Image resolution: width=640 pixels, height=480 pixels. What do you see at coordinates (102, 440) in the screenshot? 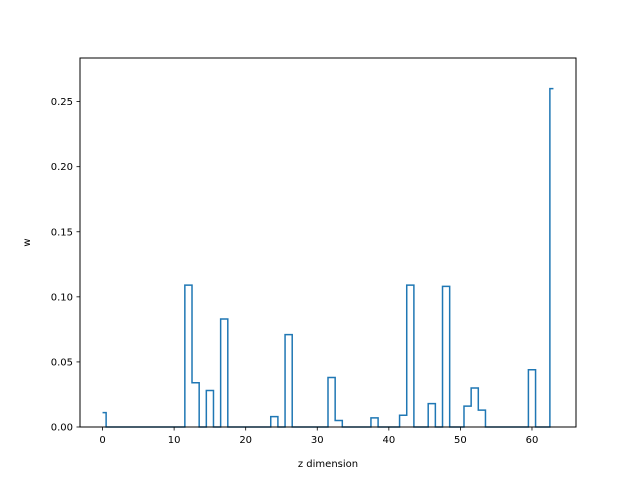
I see `x-tick-label: 0` at bounding box center [102, 440].